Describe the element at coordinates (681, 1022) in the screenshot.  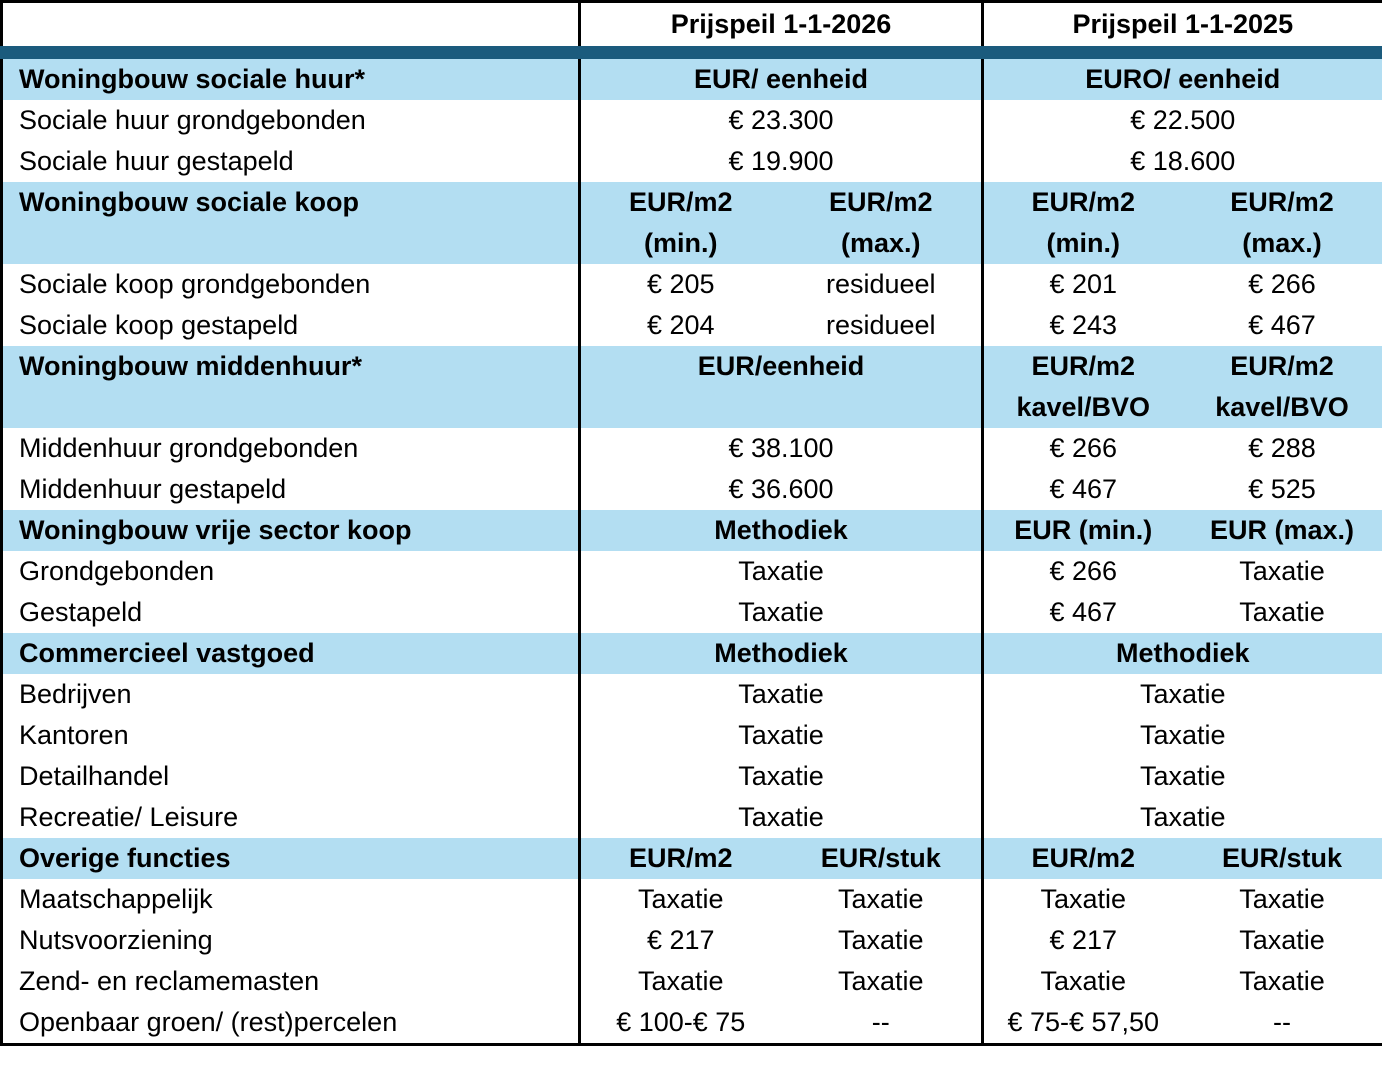
I see `value-cell: € 100-€ 75` at that location.